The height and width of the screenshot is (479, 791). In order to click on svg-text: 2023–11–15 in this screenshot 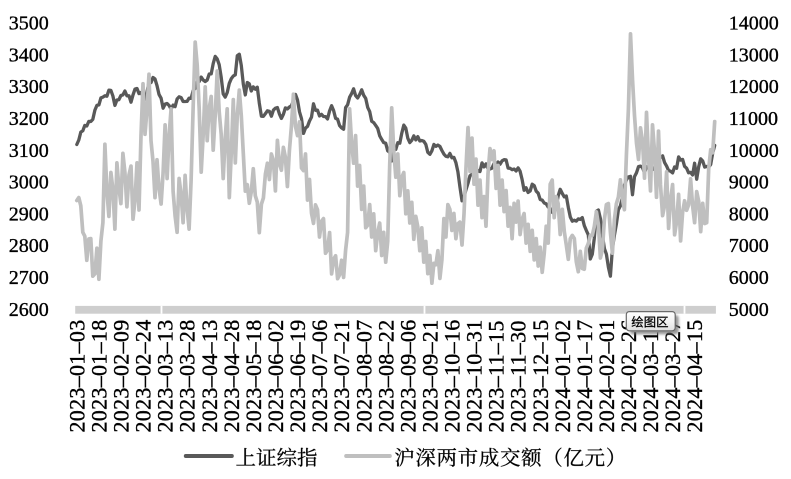, I will do `click(496, 376)`.